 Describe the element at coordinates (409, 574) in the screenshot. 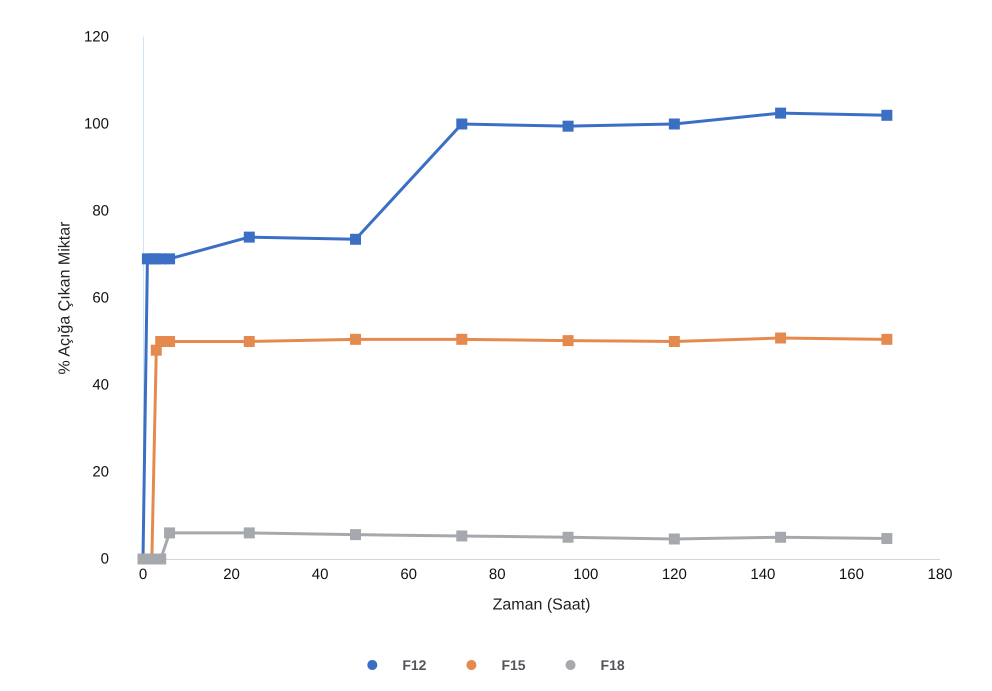

I see `x-tick-label: 60` at that location.